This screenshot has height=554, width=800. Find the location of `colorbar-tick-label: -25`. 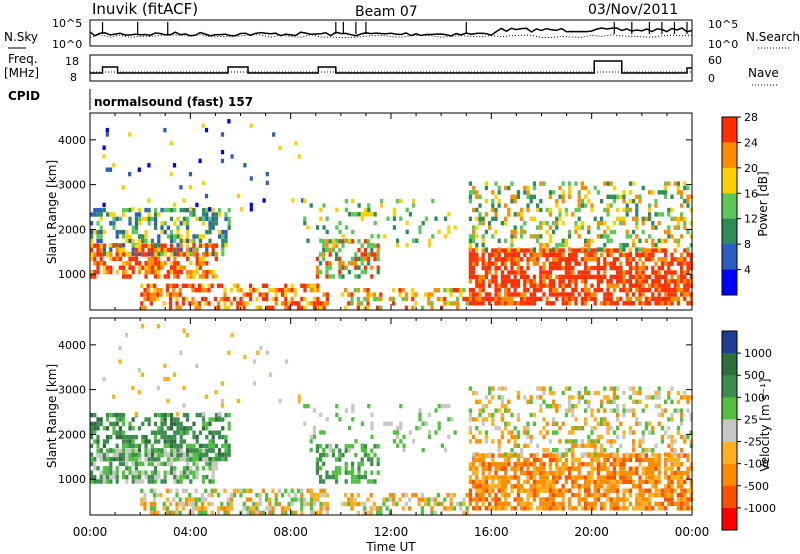

colorbar-tick-label: -25 is located at coordinates (753, 442).